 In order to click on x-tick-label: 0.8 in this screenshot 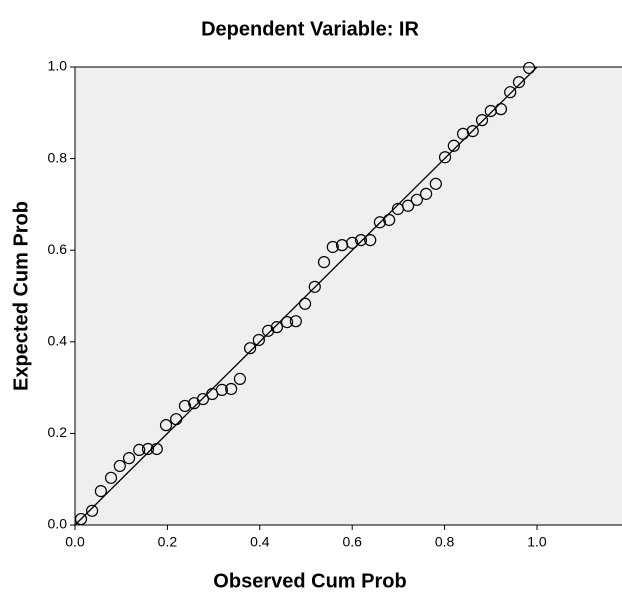, I will do `click(445, 542)`.